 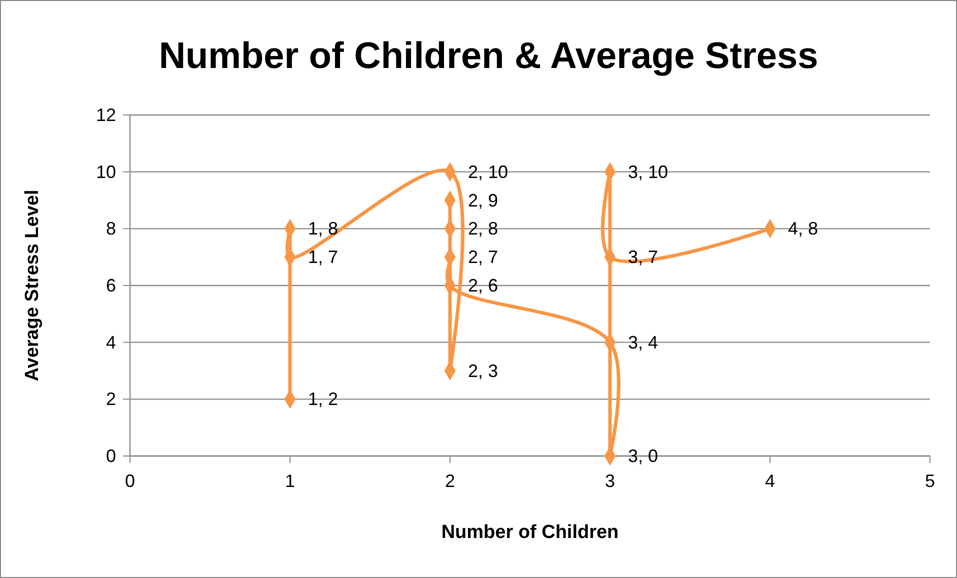 I want to click on data-label: 2, 10, so click(x=488, y=172).